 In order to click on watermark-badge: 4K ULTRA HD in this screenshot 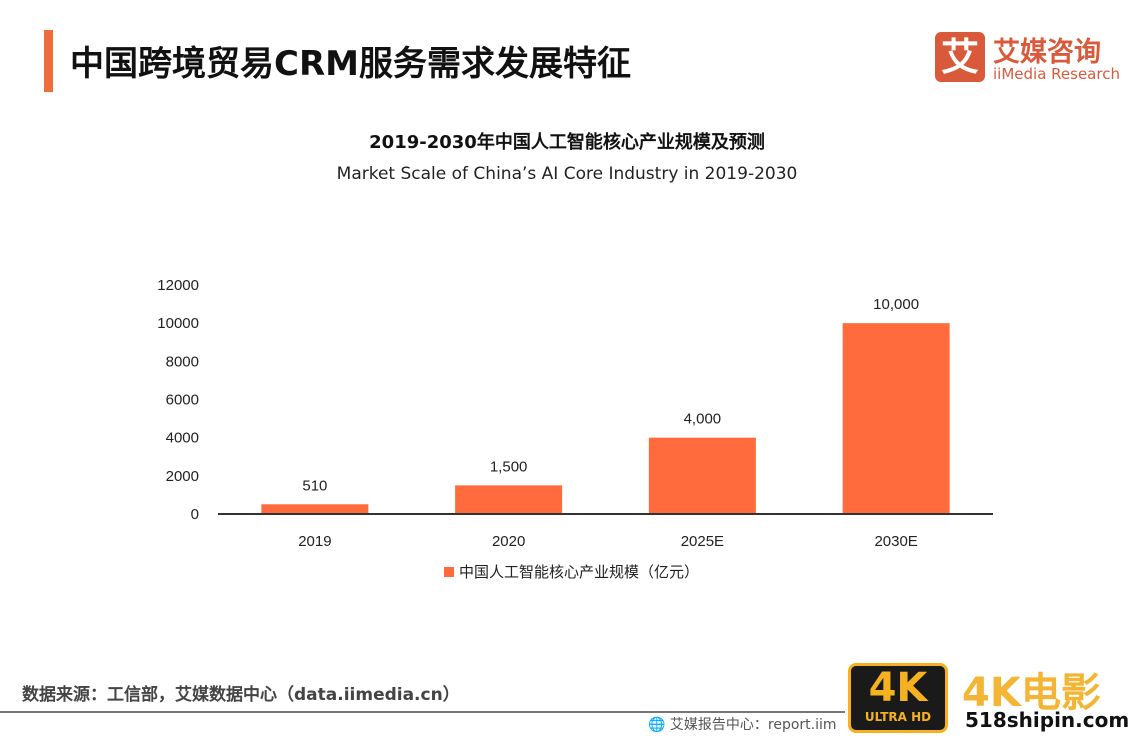, I will do `click(898, 698)`.